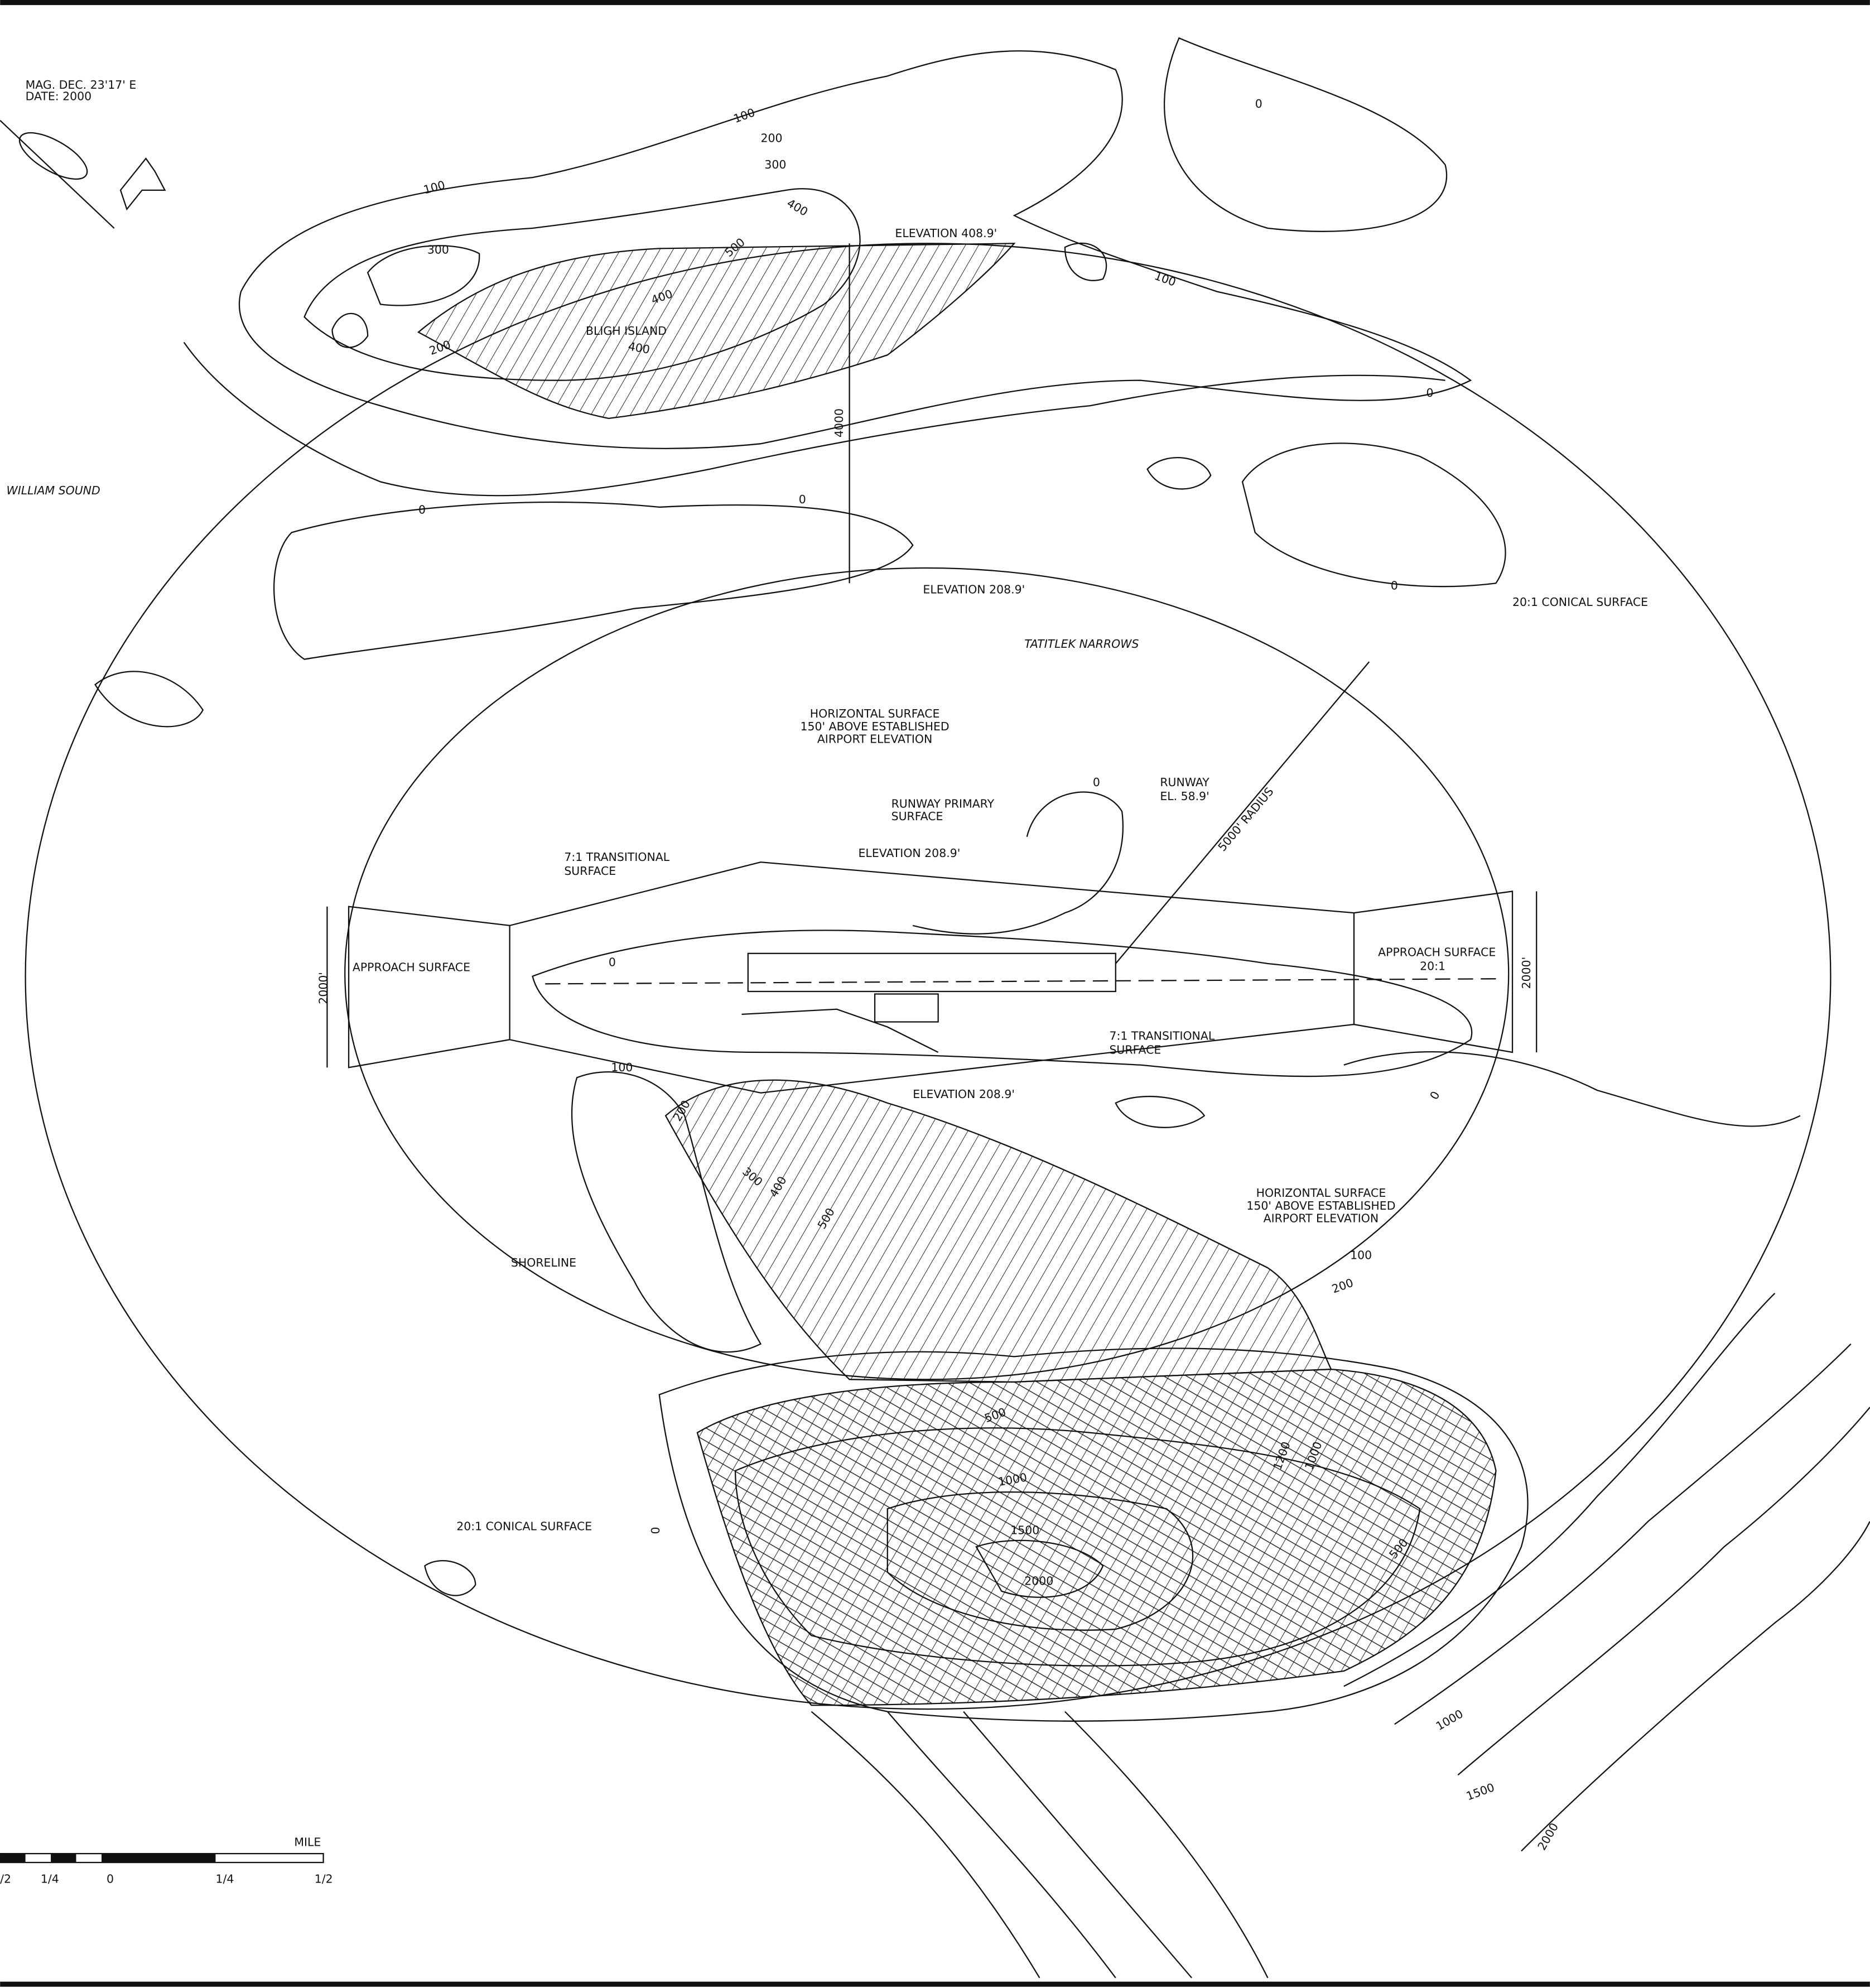 This screenshot has width=1870, height=1988. I want to click on contour-label: 1000, so click(1450, 1720).